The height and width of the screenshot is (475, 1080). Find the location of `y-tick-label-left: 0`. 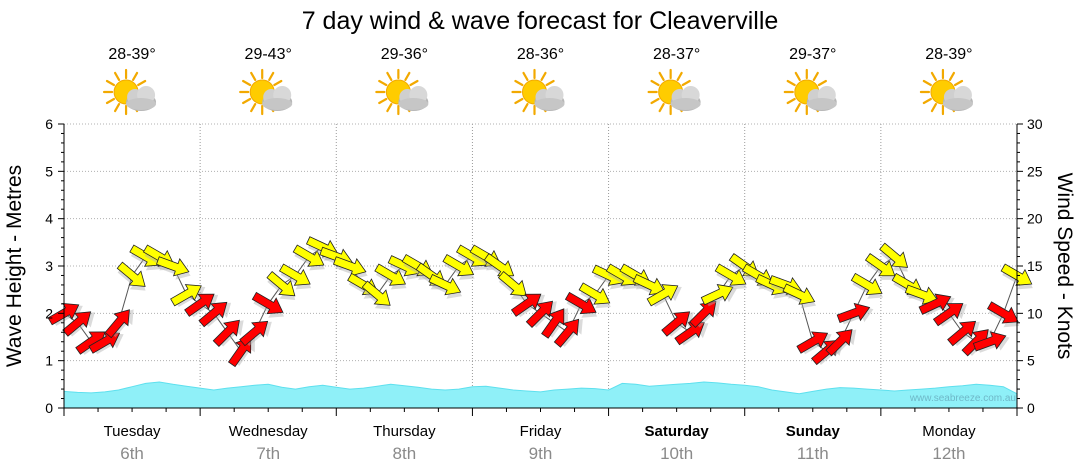

y-tick-label-left: 0 is located at coordinates (49, 408).